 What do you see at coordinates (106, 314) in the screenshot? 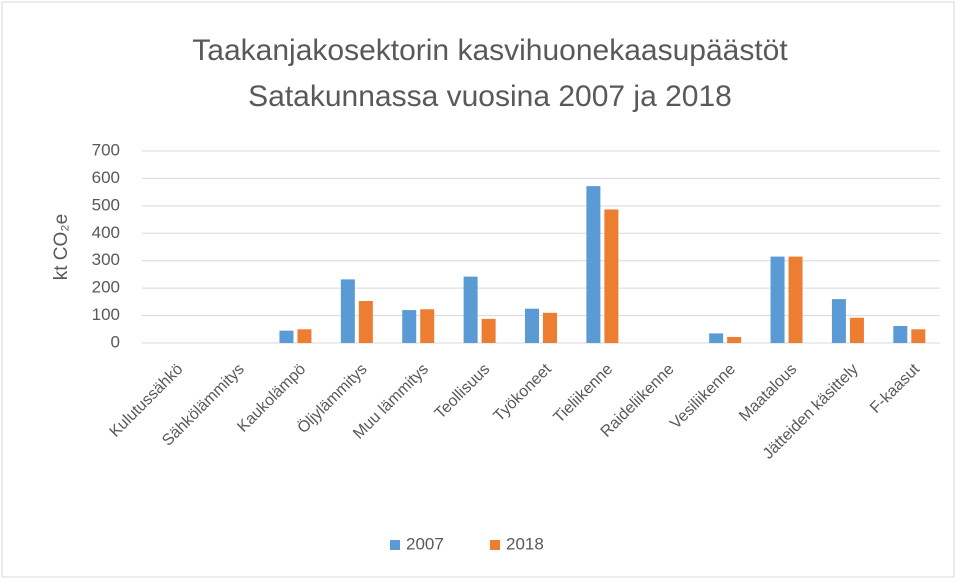
I see `y-tick-label: 100` at bounding box center [106, 314].